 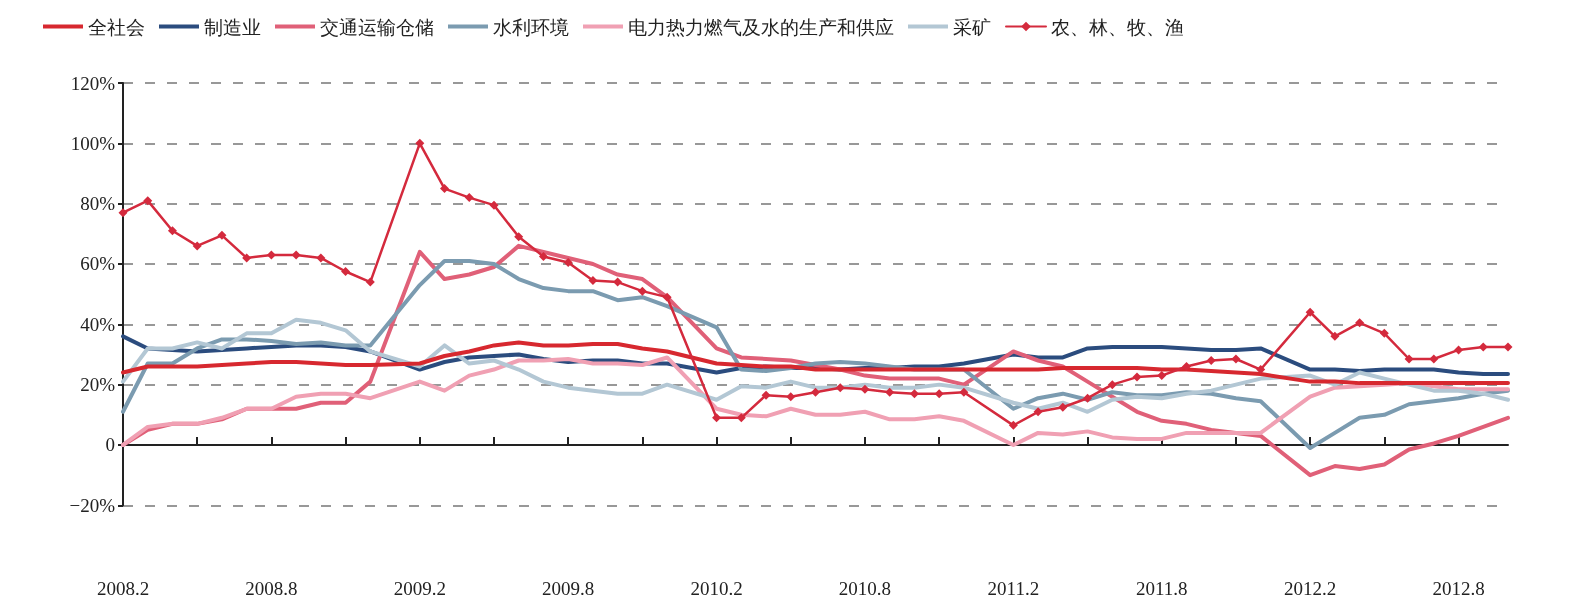 What do you see at coordinates (568, 588) in the screenshot?
I see `x-tick-label: 2009.8` at bounding box center [568, 588].